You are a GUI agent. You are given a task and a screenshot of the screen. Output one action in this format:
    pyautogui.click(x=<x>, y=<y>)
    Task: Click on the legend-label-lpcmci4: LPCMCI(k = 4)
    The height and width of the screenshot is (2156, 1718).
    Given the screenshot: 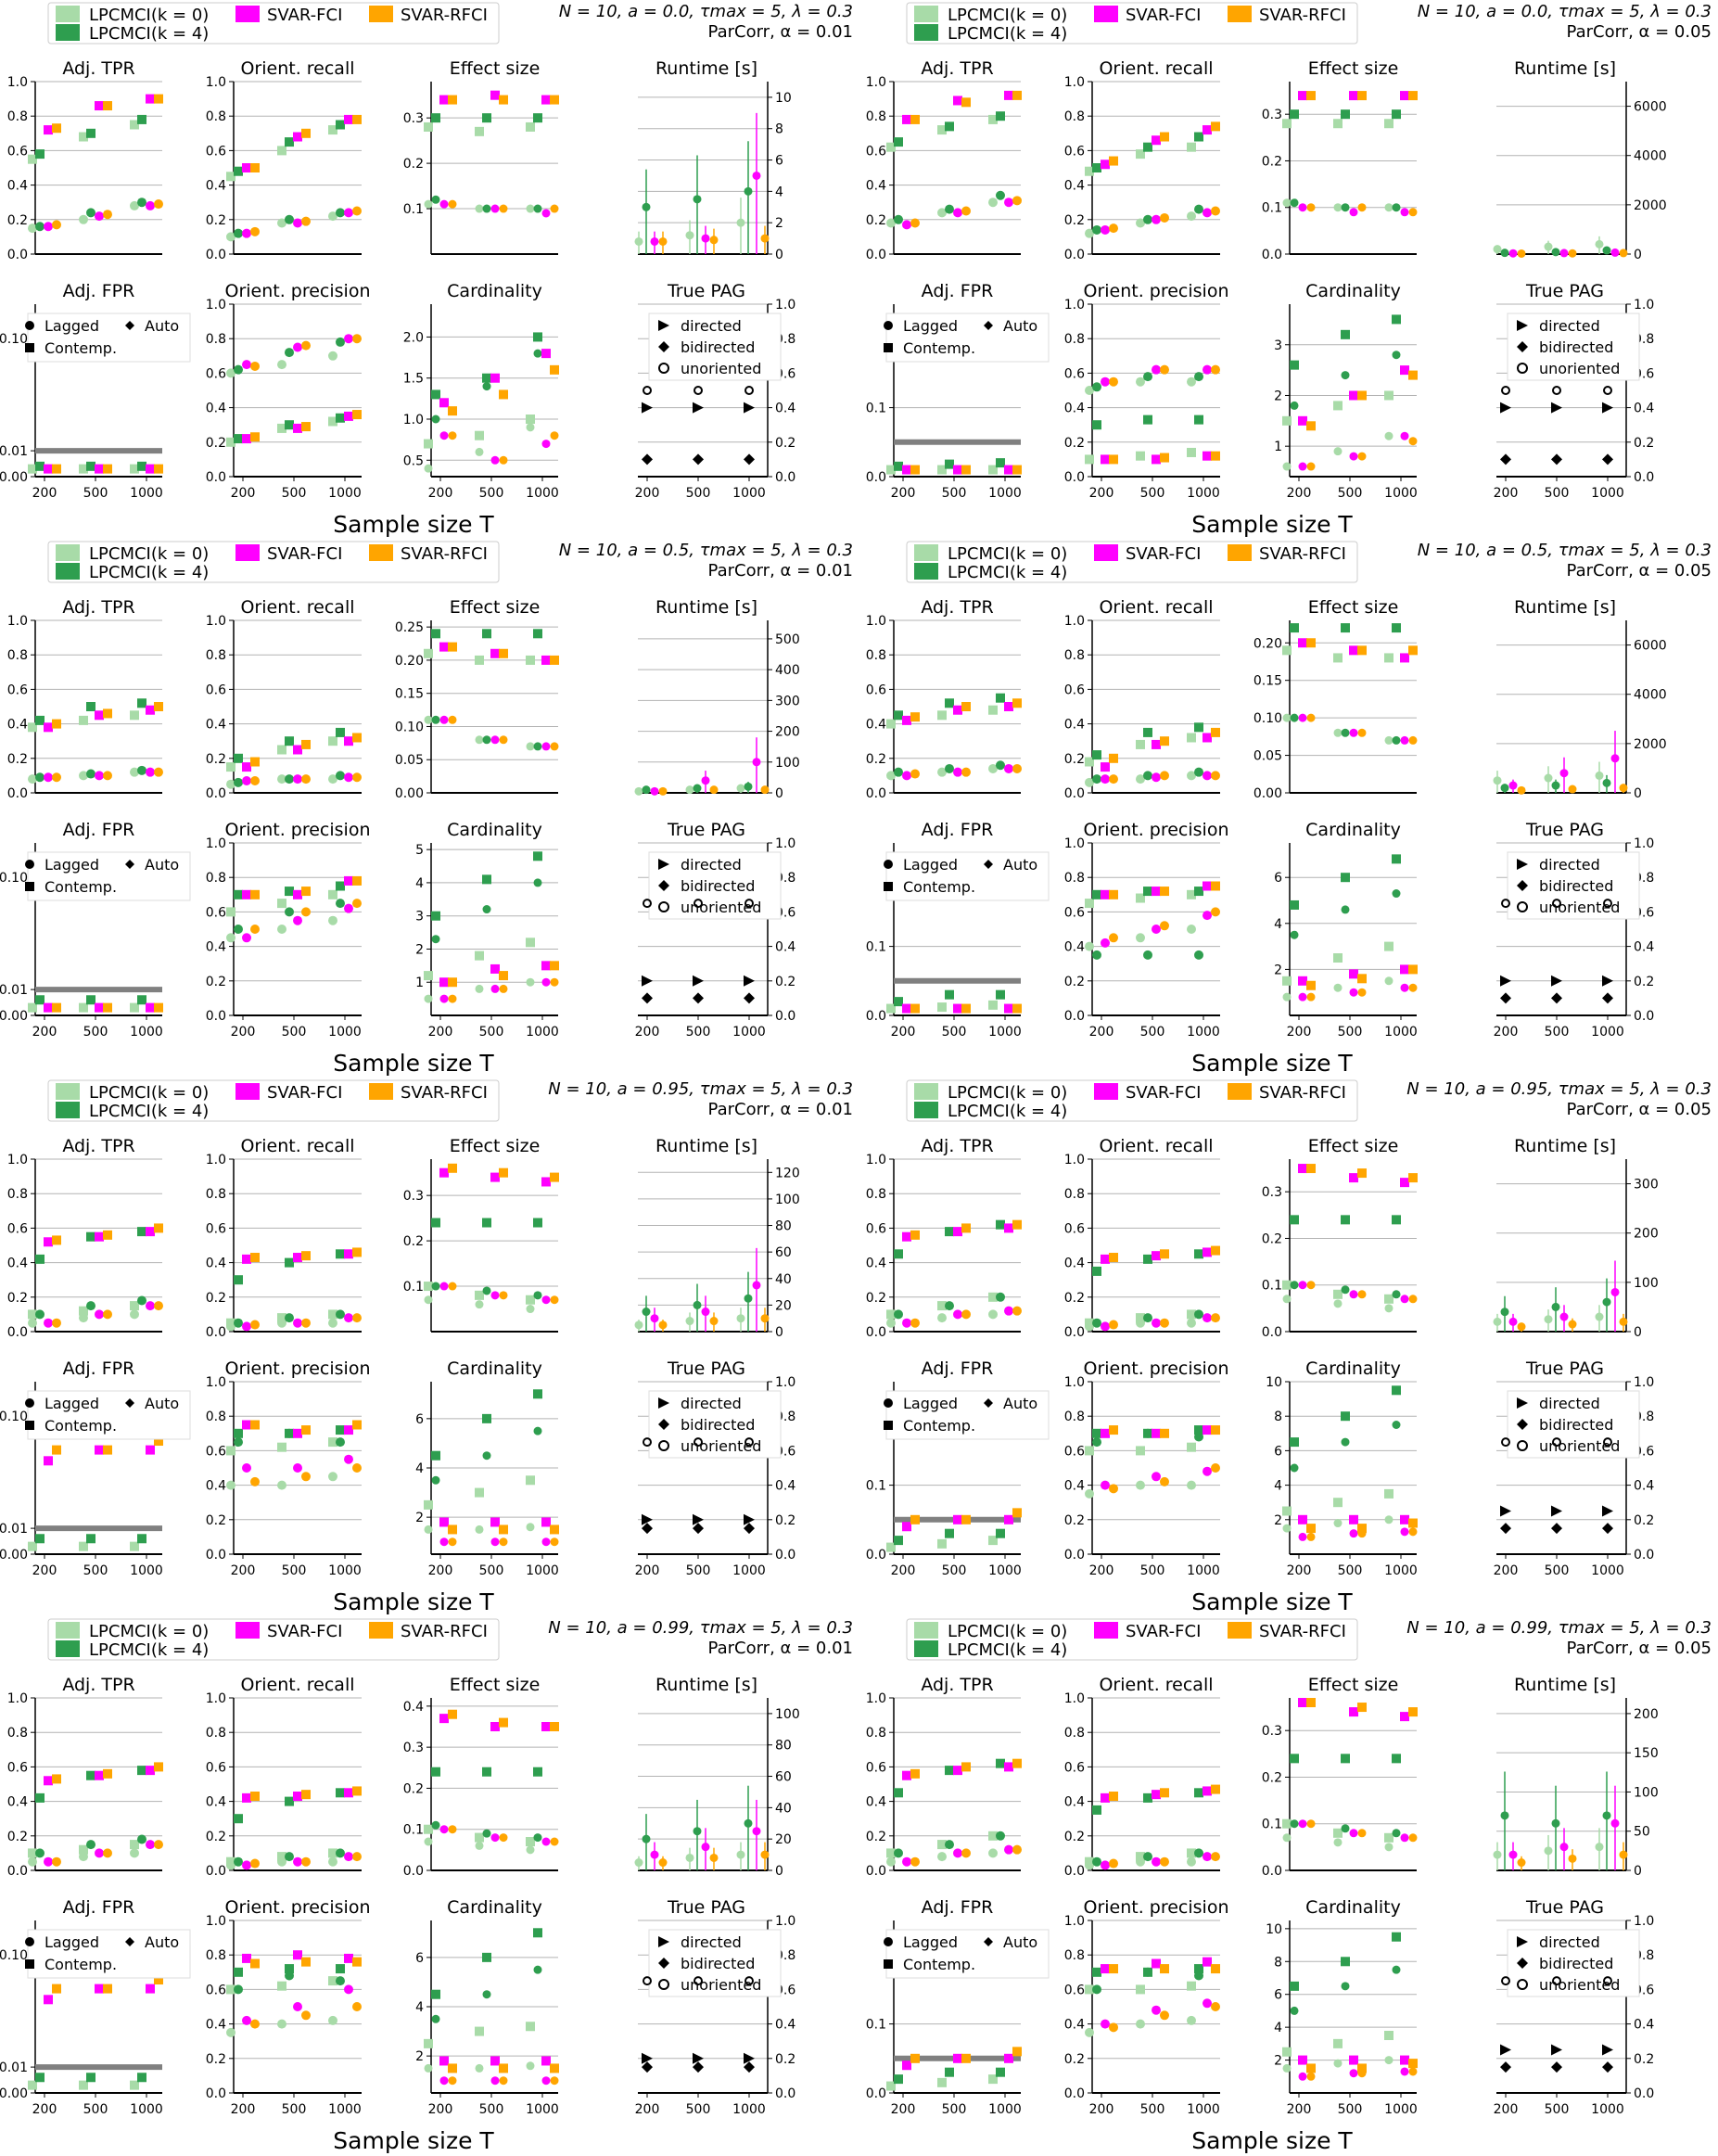 What is the action you would take?
    pyautogui.click(x=149, y=1112)
    